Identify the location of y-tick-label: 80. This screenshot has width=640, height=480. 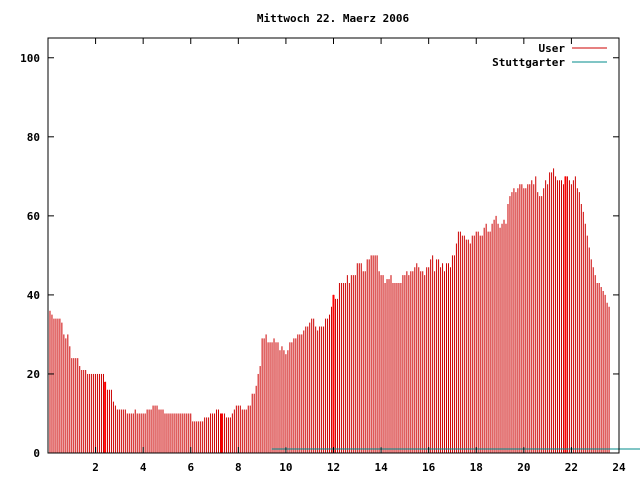
(33, 137).